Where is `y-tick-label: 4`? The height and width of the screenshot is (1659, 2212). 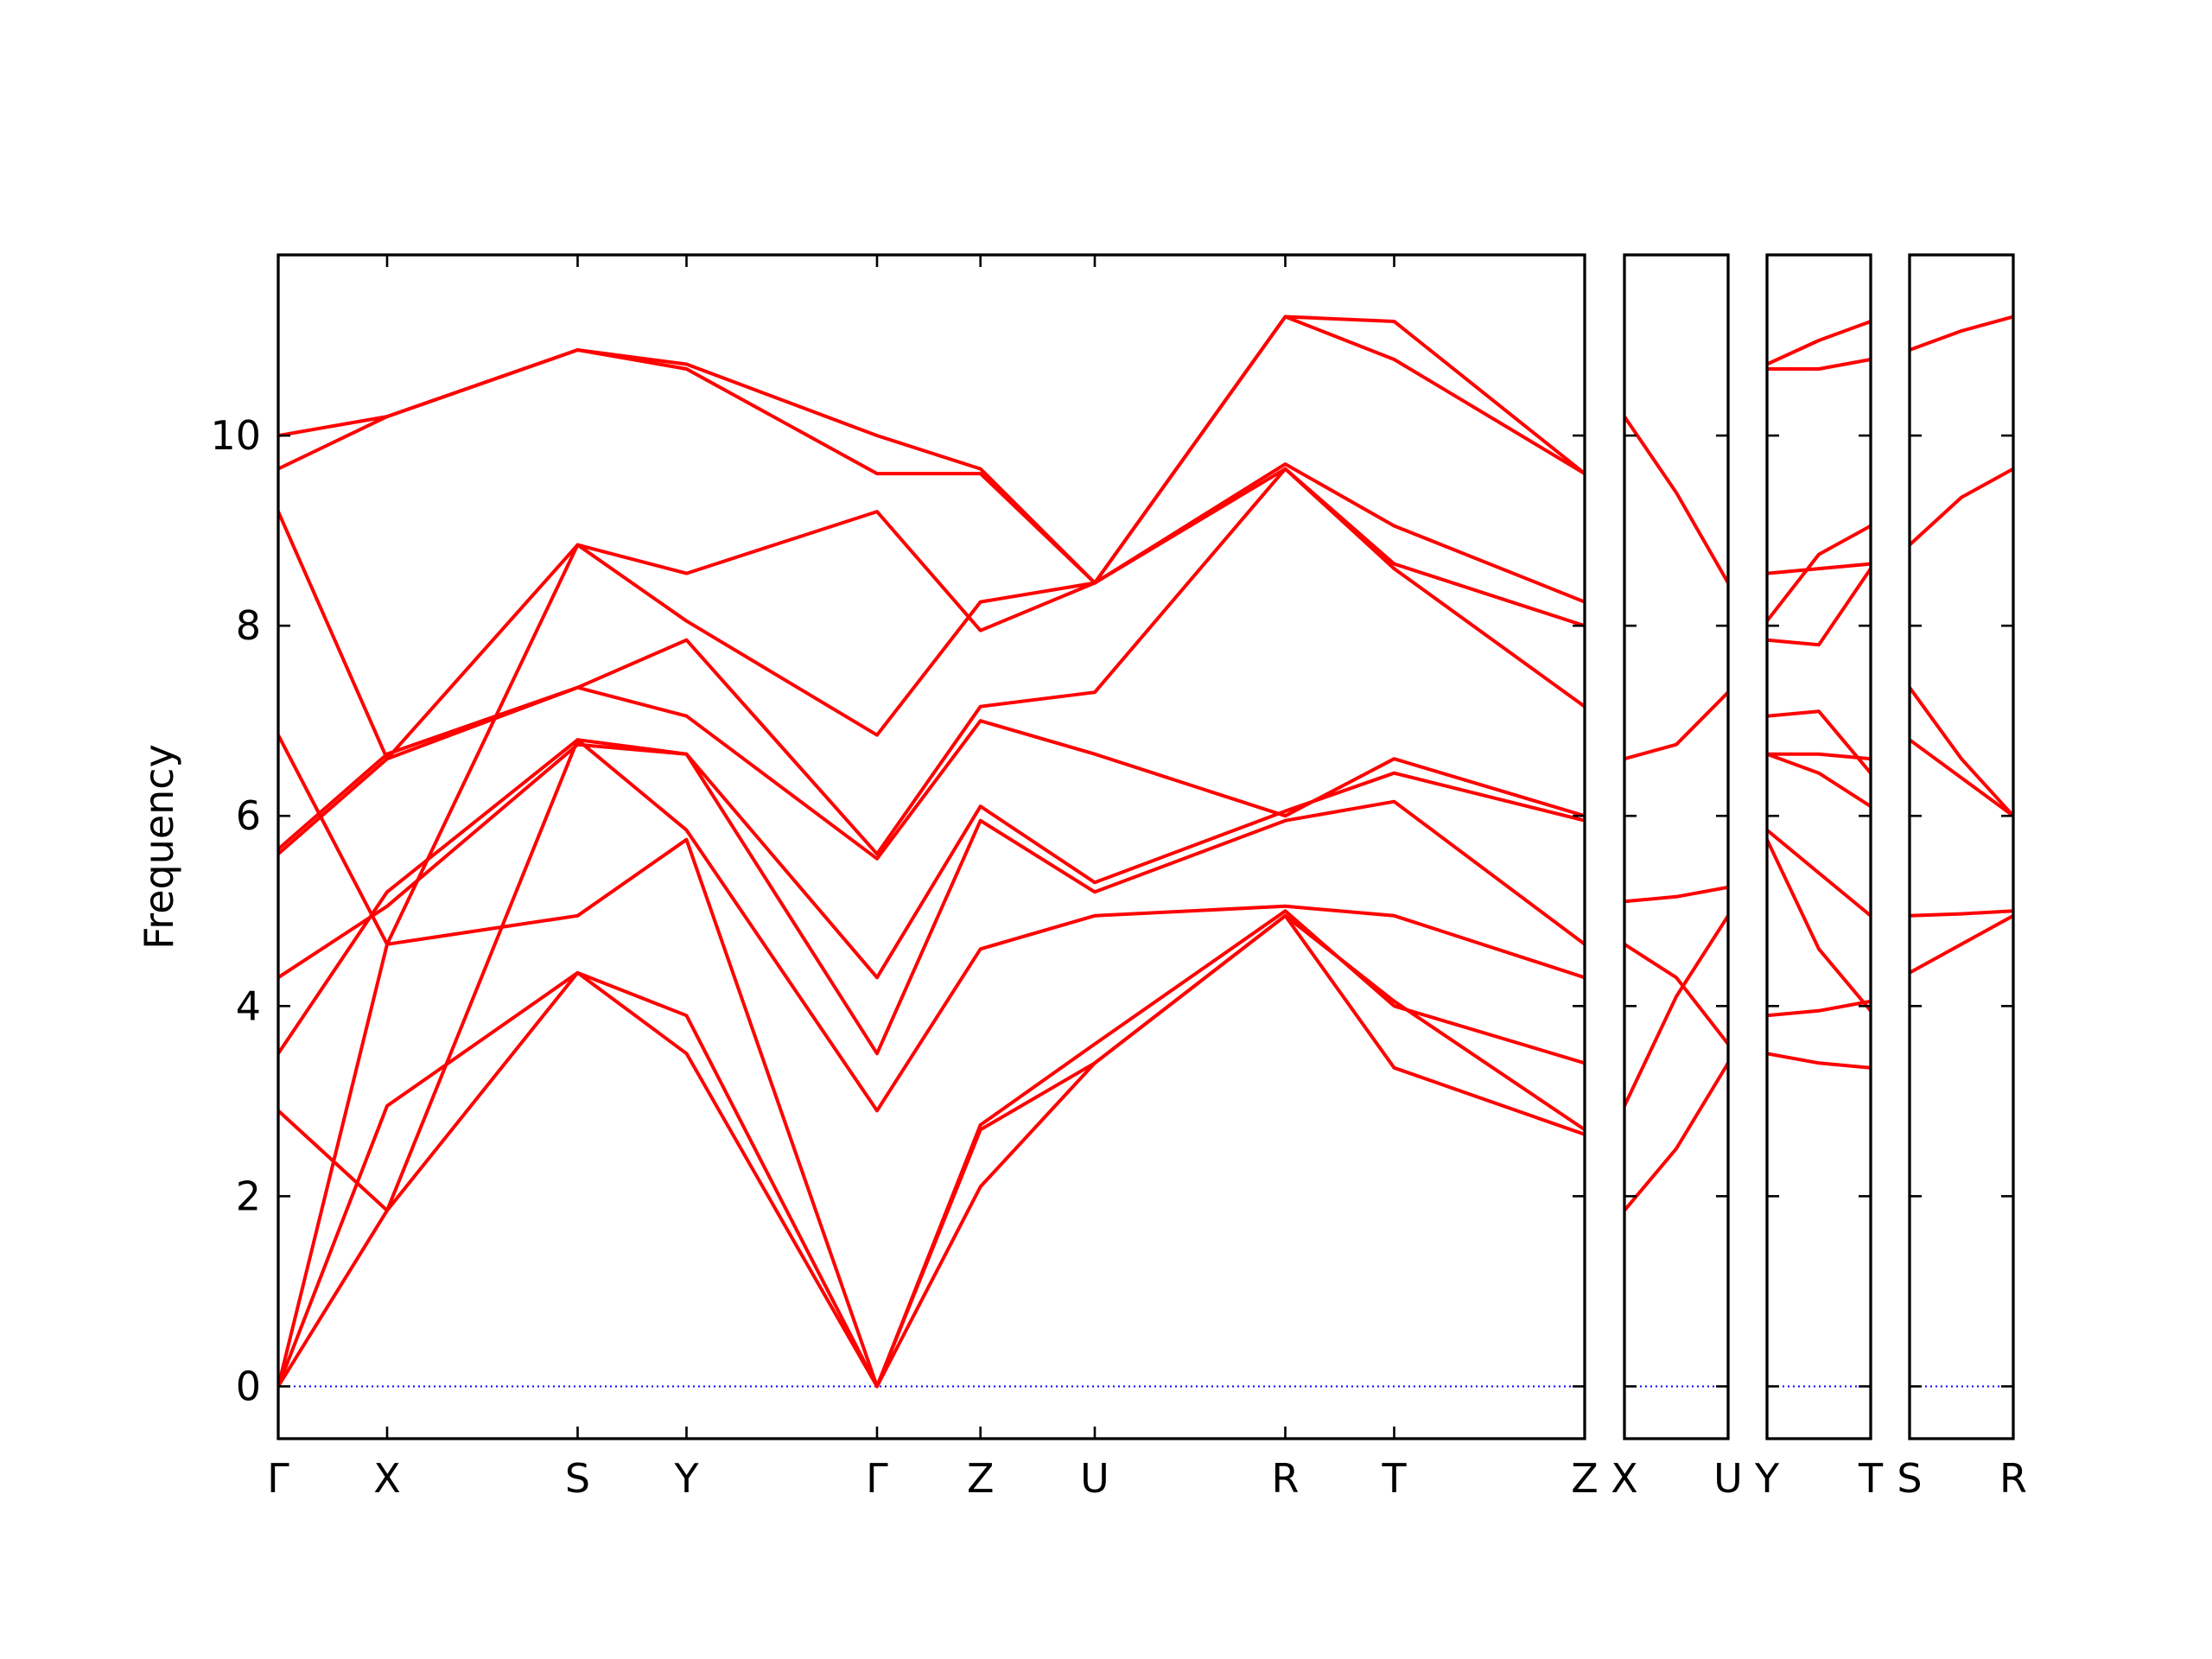 y-tick-label: 4 is located at coordinates (248, 1005).